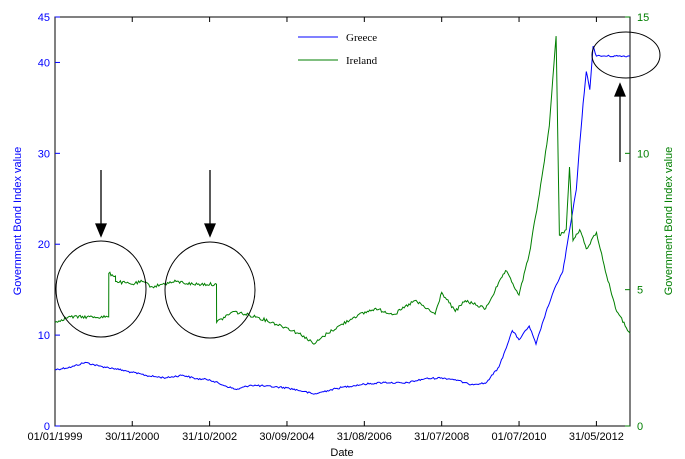 This screenshot has height=459, width=685. What do you see at coordinates (519, 437) in the screenshot?
I see `x-tick-label: 01/07/2010` at bounding box center [519, 437].